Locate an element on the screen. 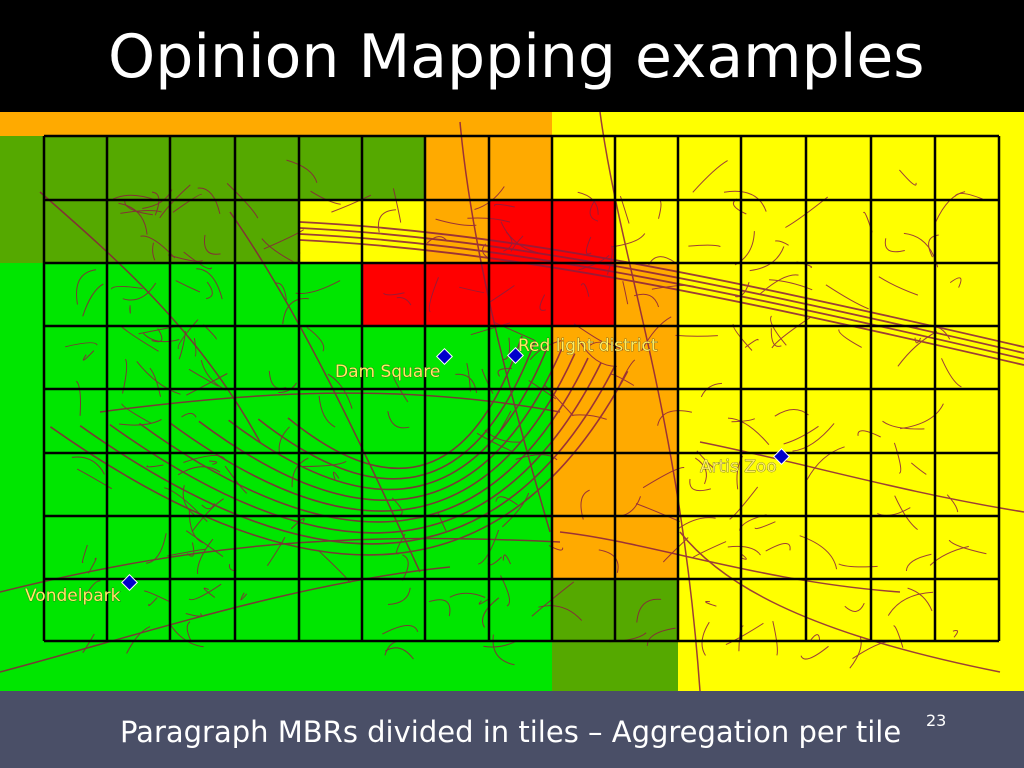 Image resolution: width=1024 pixels, height=768 pixels. red-light-district-label: Red light district is located at coordinates (588, 346).